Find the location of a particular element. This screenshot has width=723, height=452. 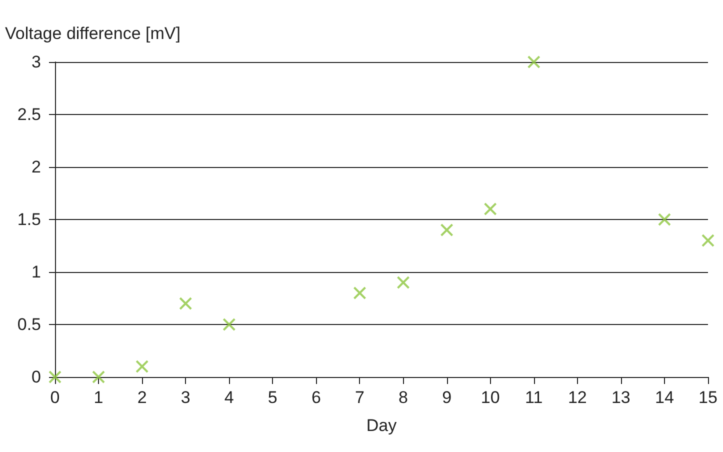

x-tick-label: 4 is located at coordinates (229, 397).